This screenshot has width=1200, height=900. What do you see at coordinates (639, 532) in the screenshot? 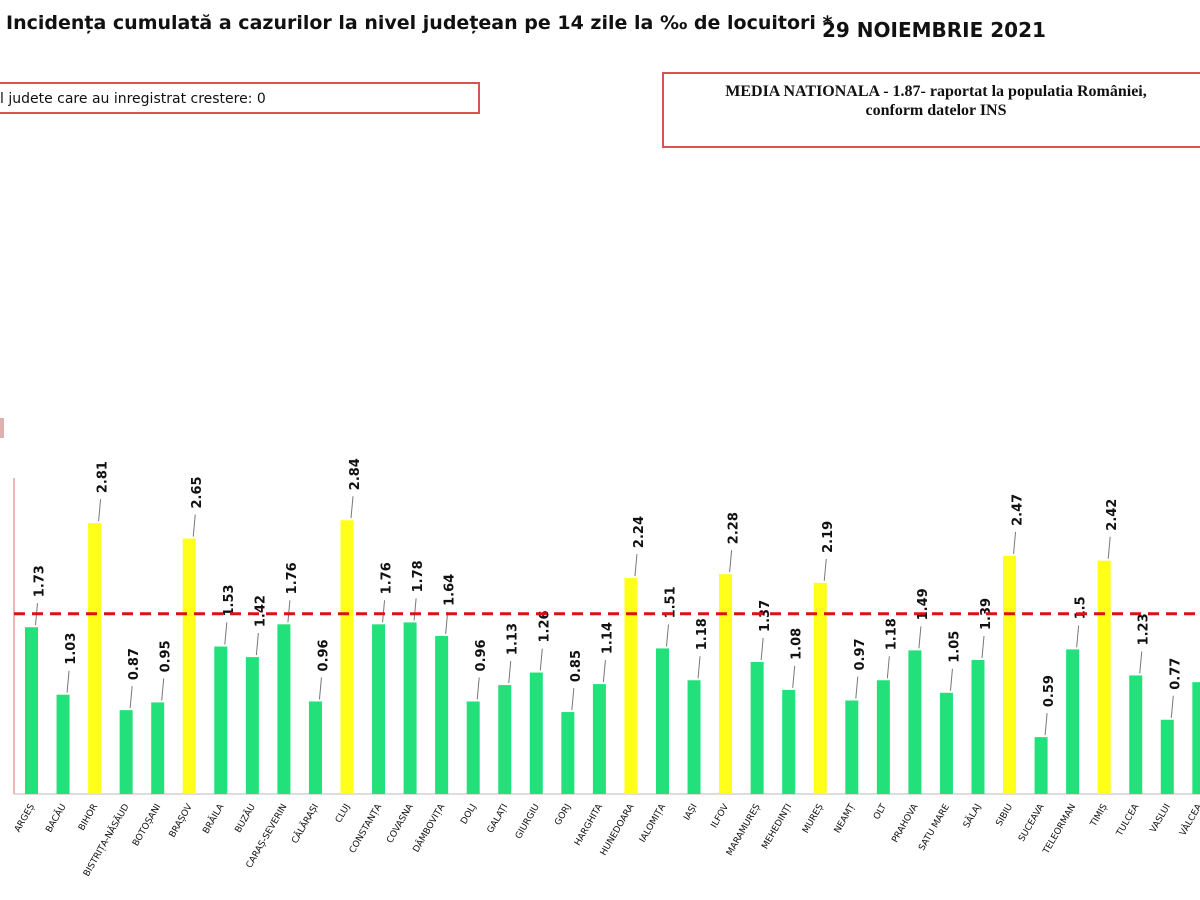
I see `value-label-19: 2.24` at bounding box center [639, 532].